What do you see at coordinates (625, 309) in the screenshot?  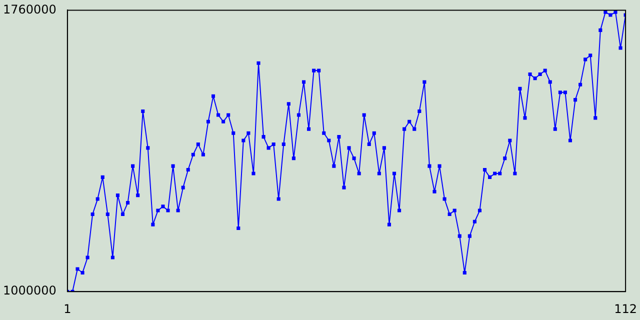 I see `x-tick-label: 112` at bounding box center [625, 309].